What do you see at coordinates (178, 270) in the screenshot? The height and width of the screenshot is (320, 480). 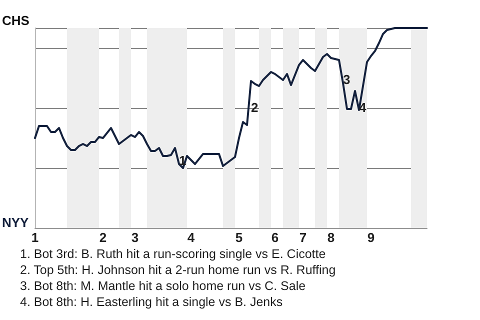 I see `text: 2. Top 5th: H. Johnson hit a 2-run home run vs R. Ruffing` at bounding box center [178, 270].